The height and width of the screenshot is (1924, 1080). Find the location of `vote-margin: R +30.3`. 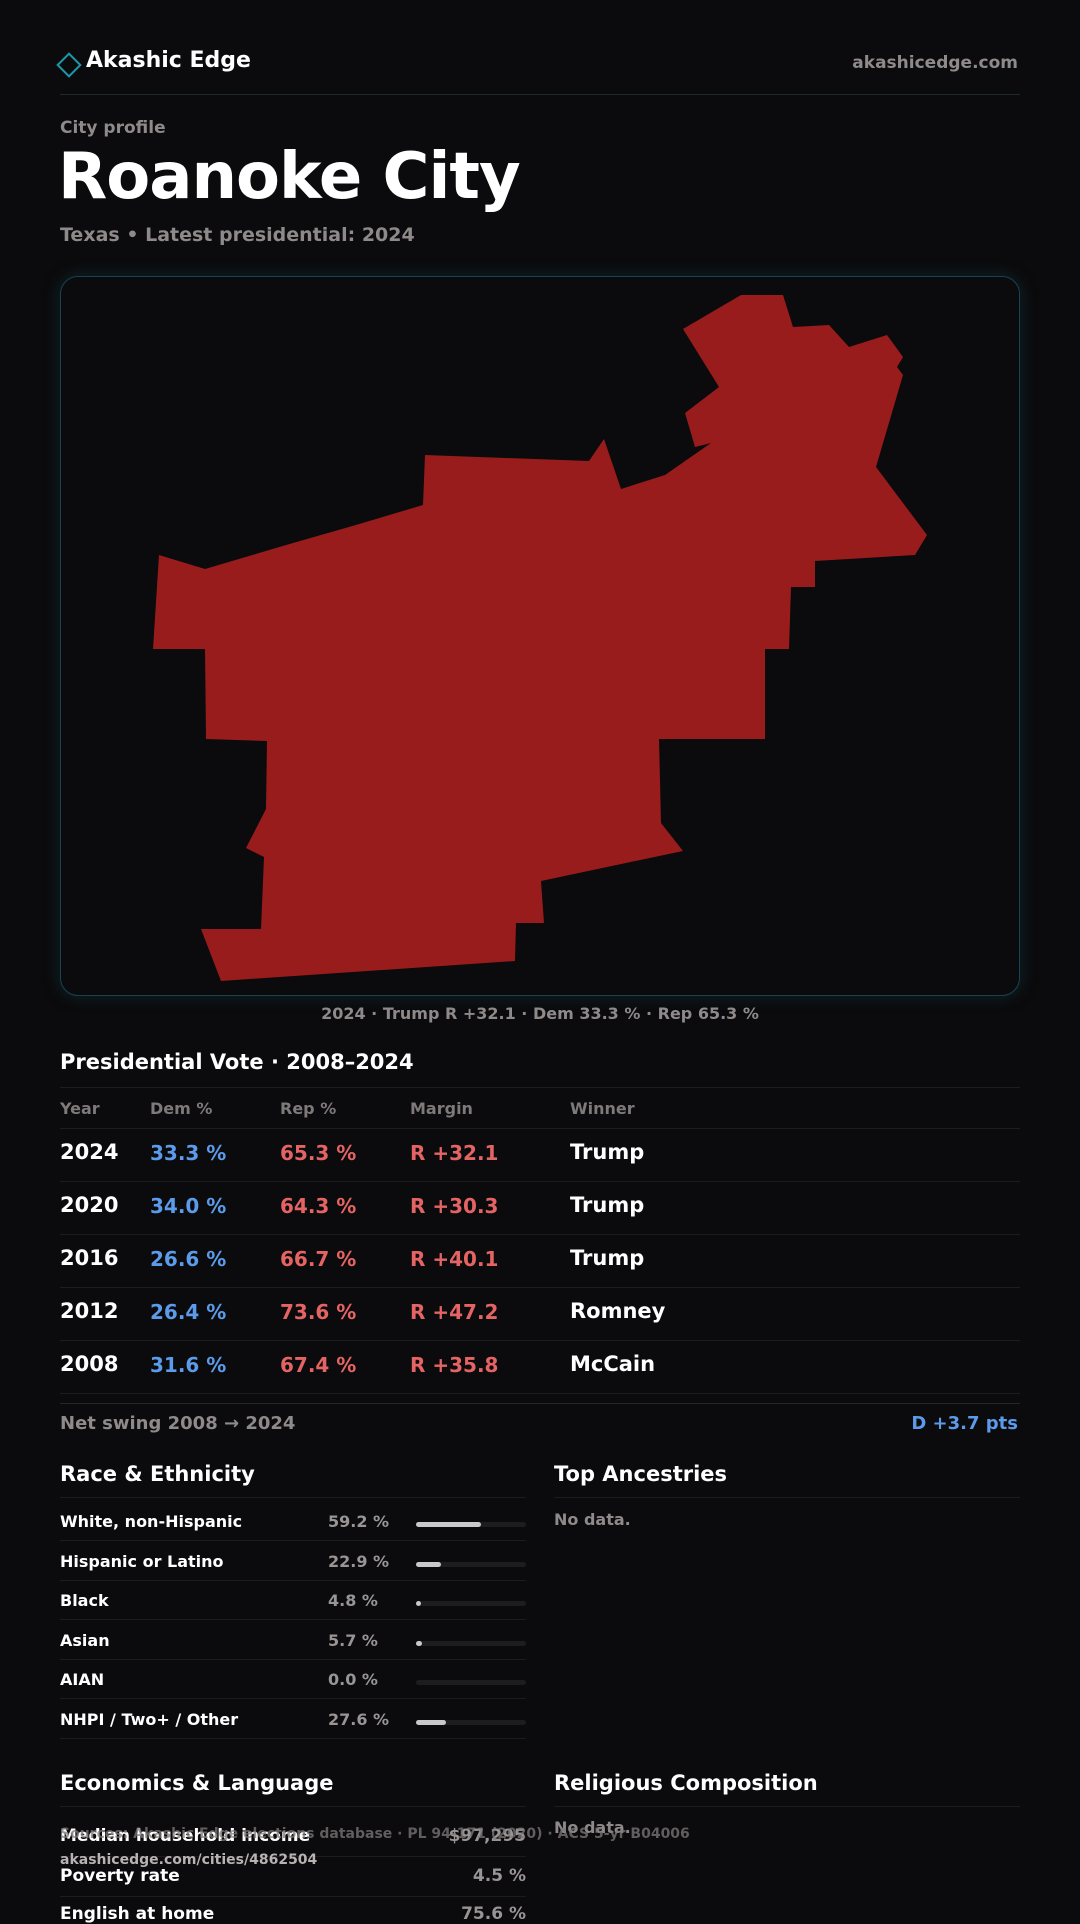

vote-margin: R +30.3 is located at coordinates (454, 1206).